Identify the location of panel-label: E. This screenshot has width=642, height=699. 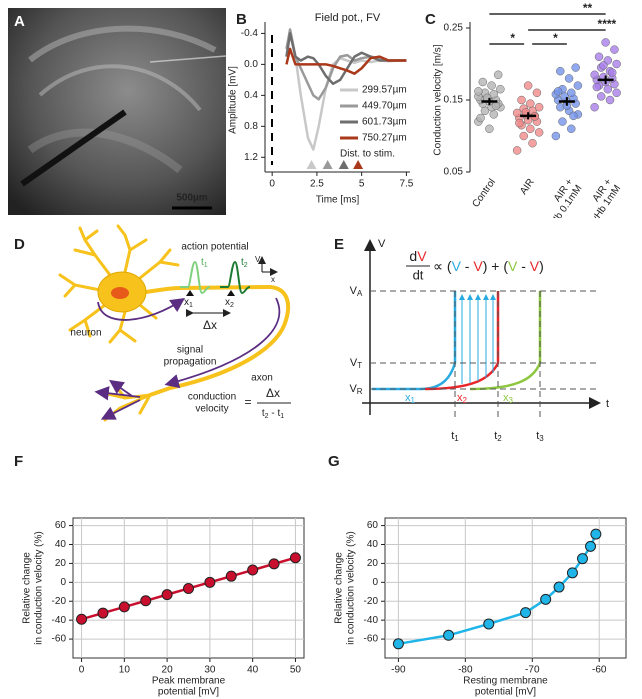
(339, 244).